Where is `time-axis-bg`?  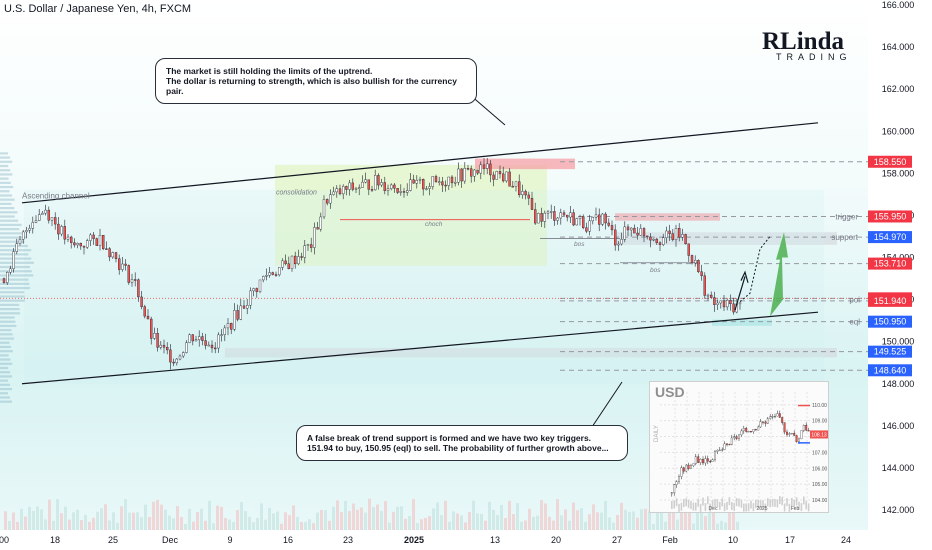 time-axis-bg is located at coordinates (466, 540).